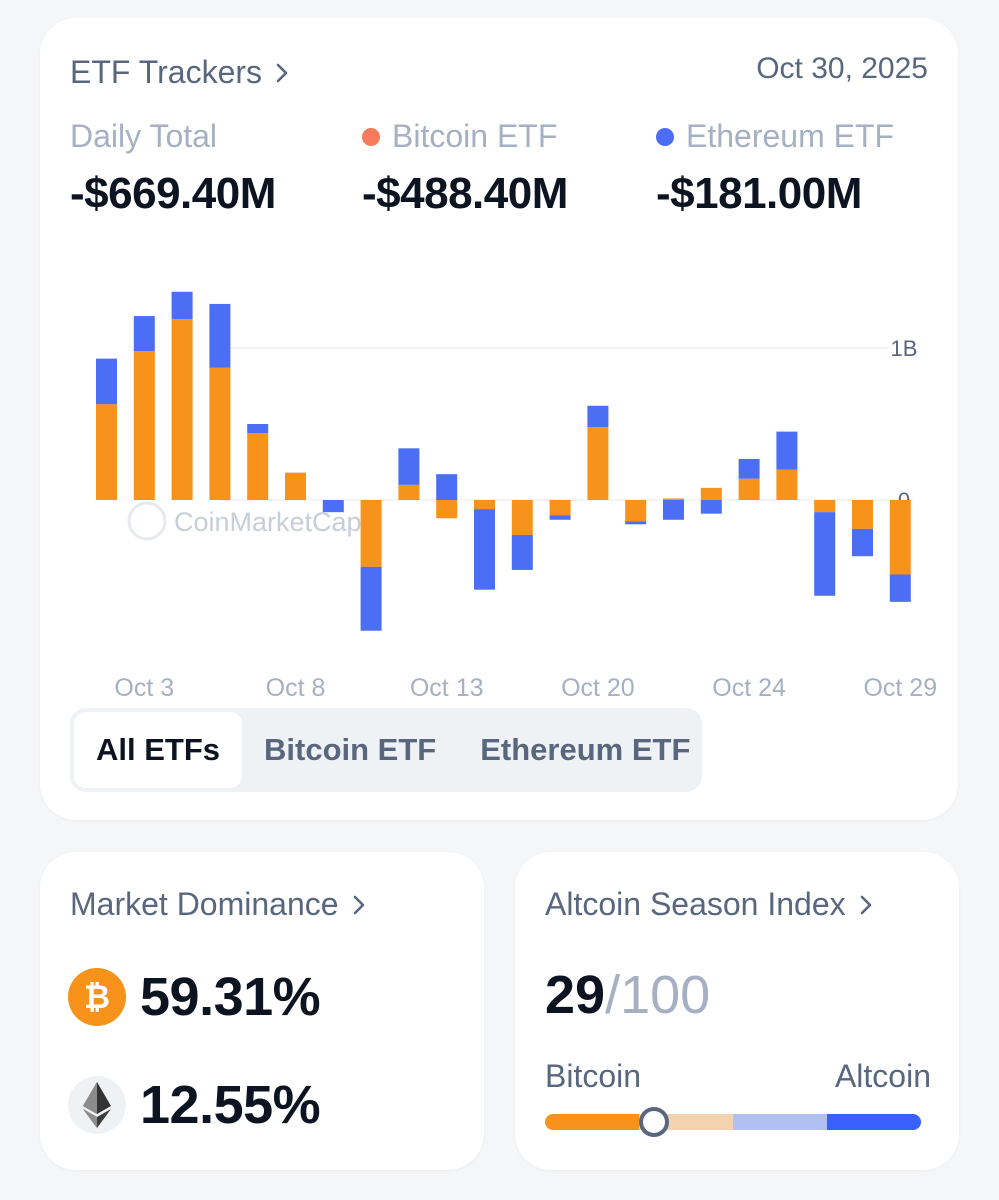  Describe the element at coordinates (465, 168) in the screenshot. I see `bitcoin-etf-stat: Bitcoin ETF -$488.40M` at that location.